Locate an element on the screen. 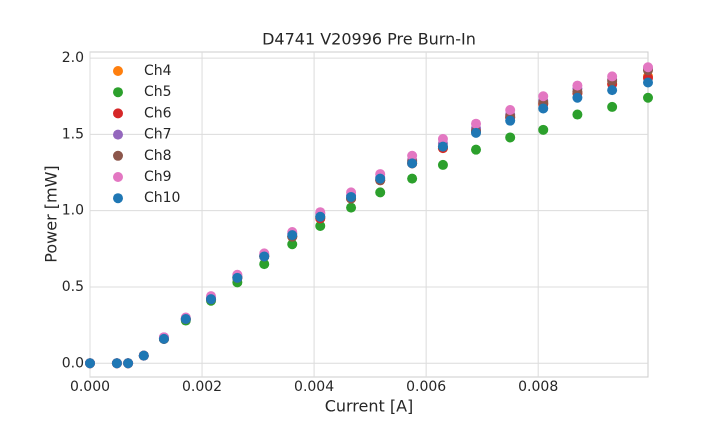  x-tick-label: 0.006 is located at coordinates (426, 387).